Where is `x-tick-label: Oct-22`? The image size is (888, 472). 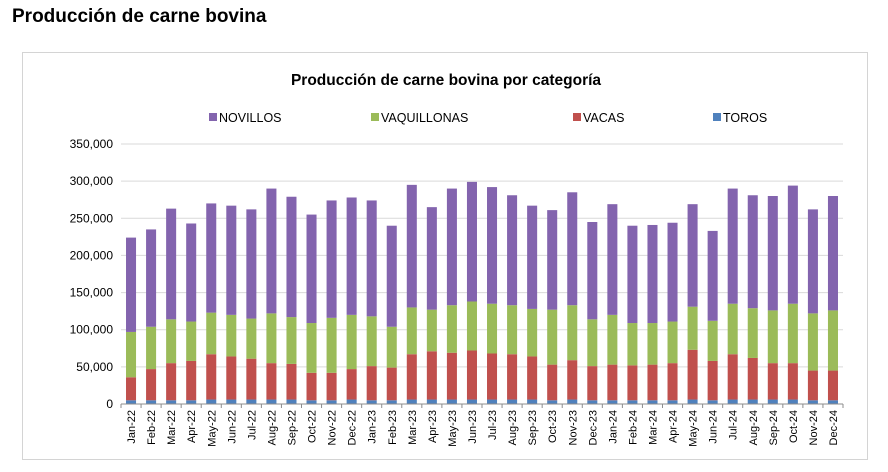
x-tick-label: Oct-22 is located at coordinates (313, 426).